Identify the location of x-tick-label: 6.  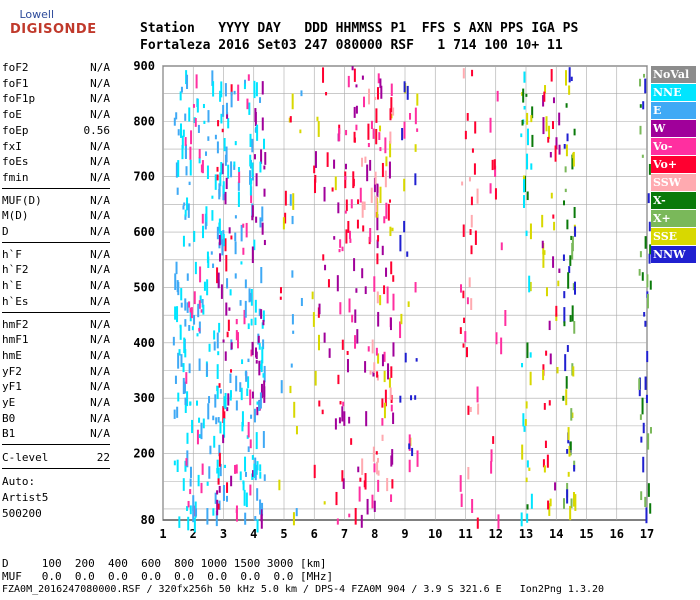
(314, 534).